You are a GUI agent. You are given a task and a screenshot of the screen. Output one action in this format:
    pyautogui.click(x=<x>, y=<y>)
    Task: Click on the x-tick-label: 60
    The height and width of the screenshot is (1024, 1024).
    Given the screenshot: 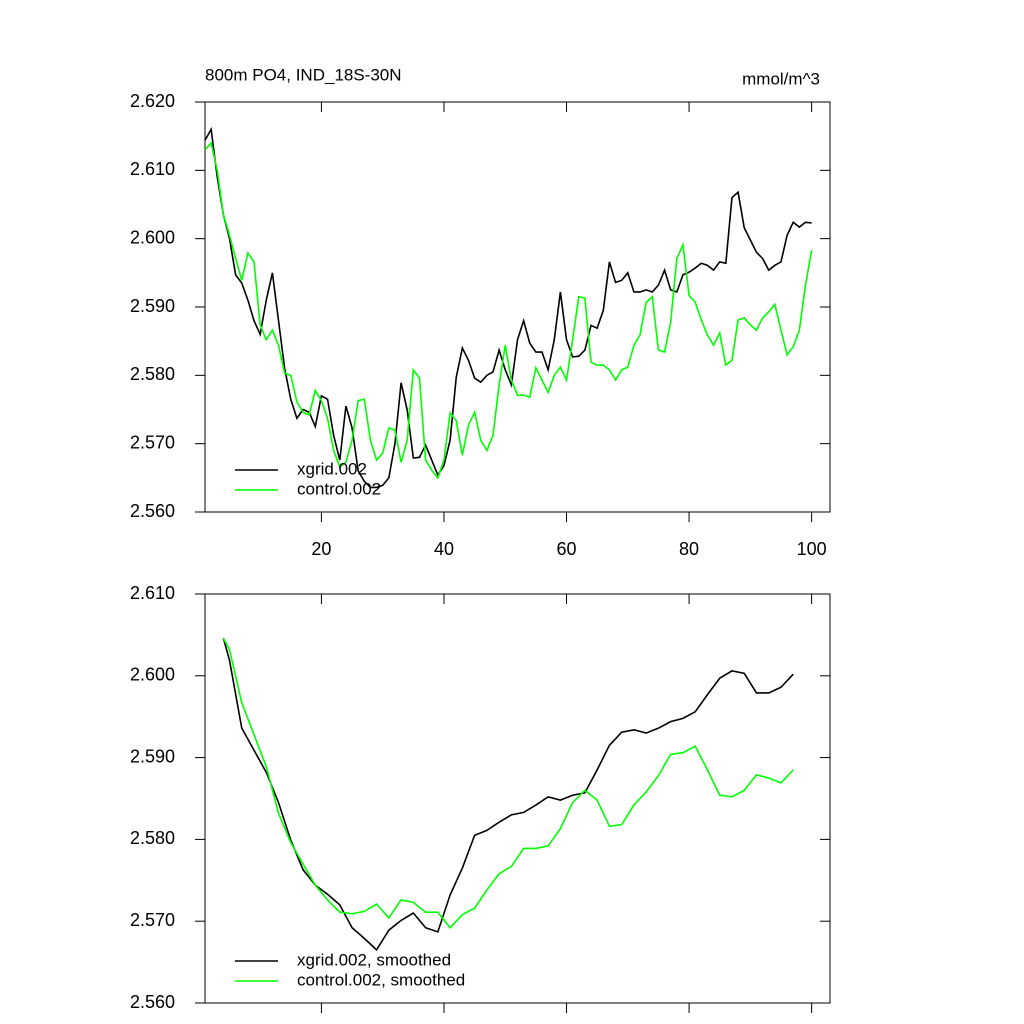 What is the action you would take?
    pyautogui.click(x=567, y=549)
    